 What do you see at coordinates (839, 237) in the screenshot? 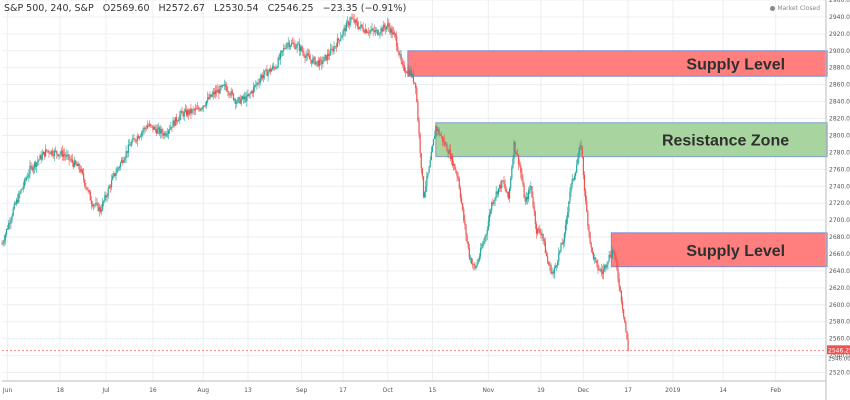
I see `y-tick-label: 2680.00` at bounding box center [839, 237].